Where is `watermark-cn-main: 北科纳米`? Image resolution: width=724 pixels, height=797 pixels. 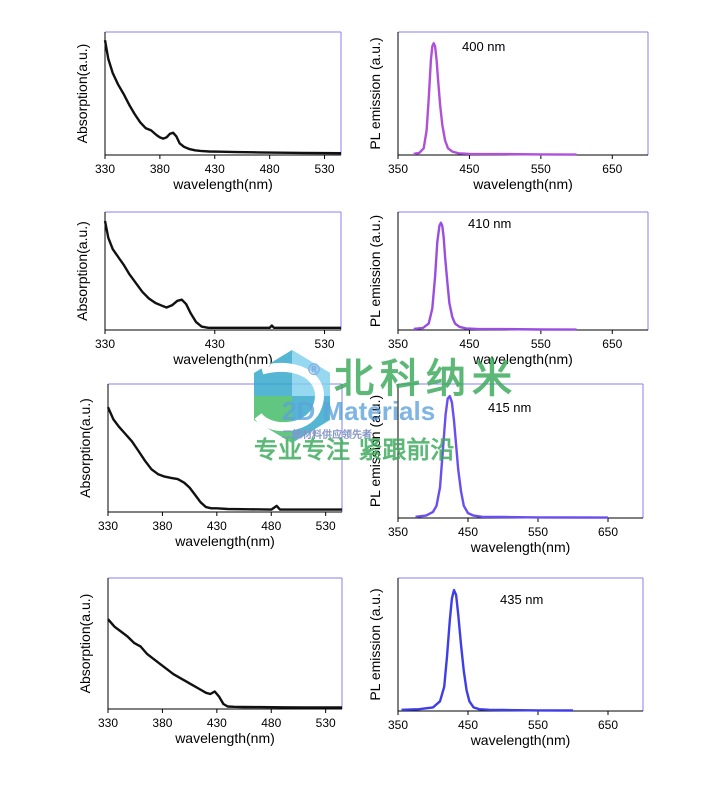 watermark-cn-main: 北科纳米 is located at coordinates (426, 379).